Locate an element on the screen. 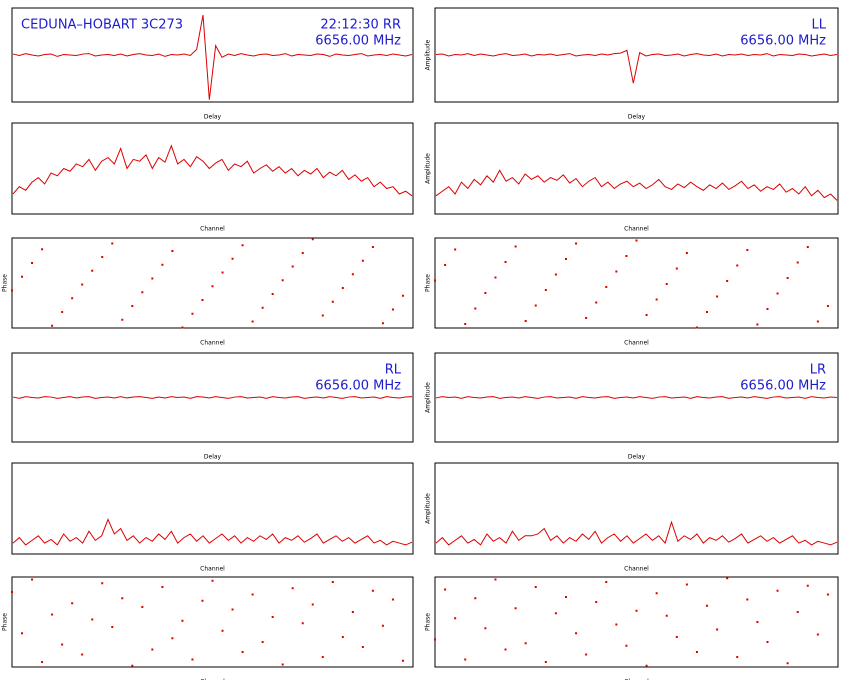 This screenshot has width=850, height=680. polarization: RL is located at coordinates (393, 370).